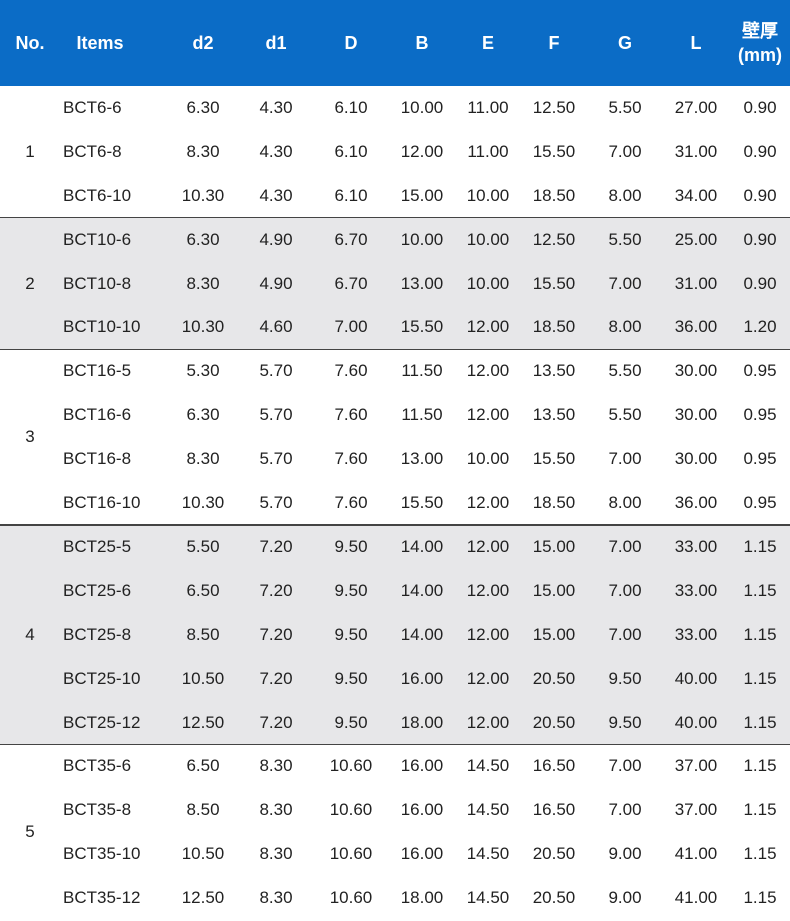  I want to click on value-cell: 1.20, so click(760, 327).